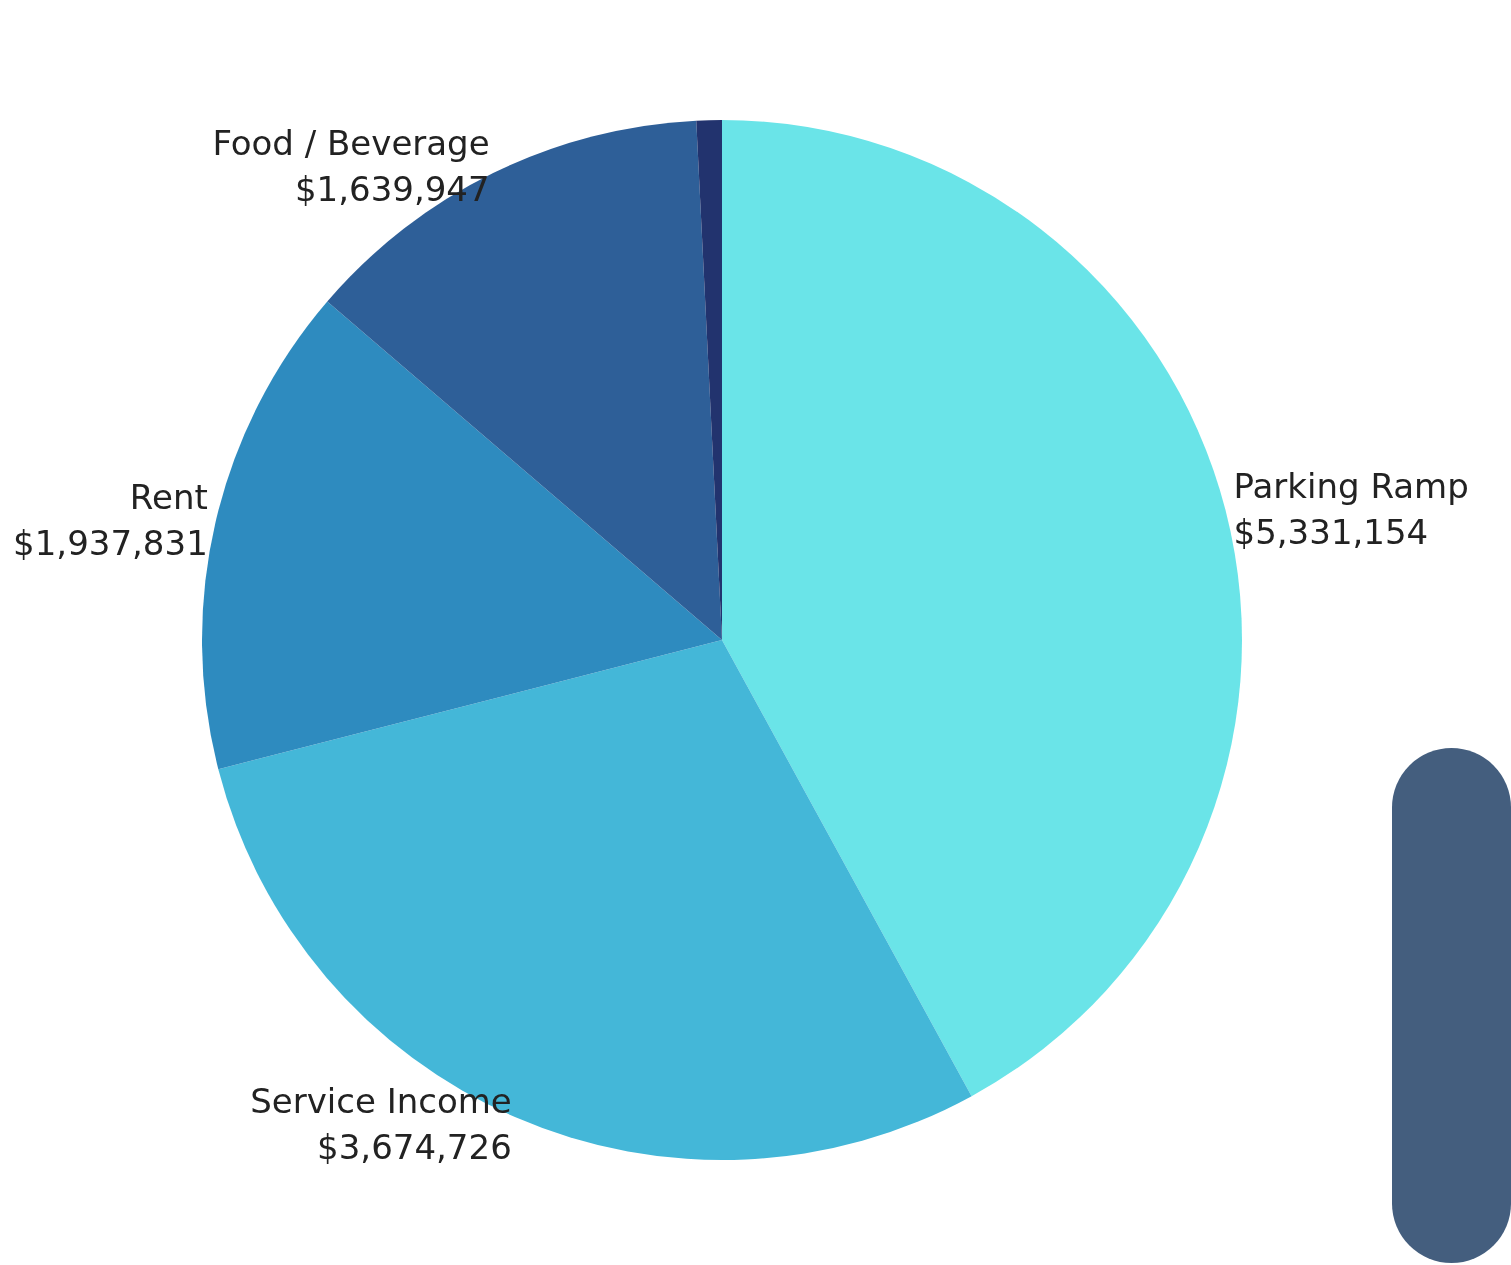 The height and width of the screenshot is (1265, 1511). Describe the element at coordinates (1351, 486) in the screenshot. I see `slice-label: Parking Ramp` at that location.